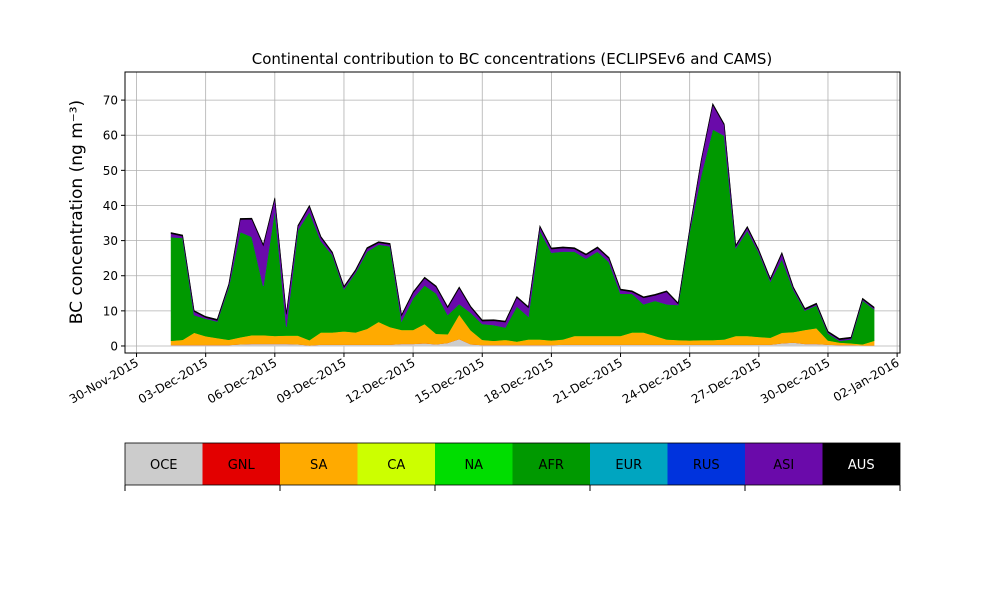  I want to click on legend-swatch-afr, so click(551, 464).